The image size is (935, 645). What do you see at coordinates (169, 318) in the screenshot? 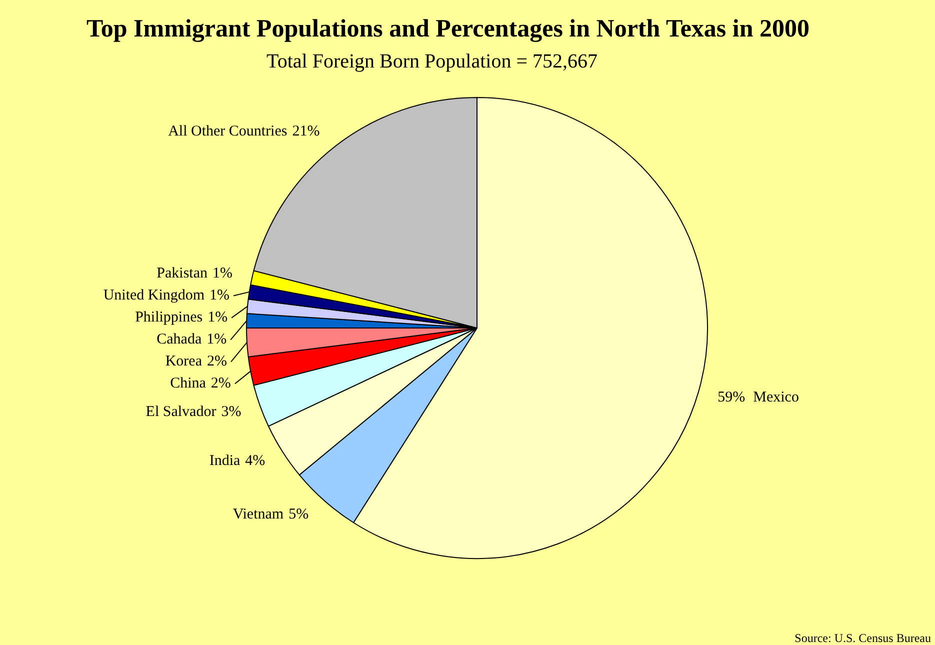
I see `slice-label: Philippines` at bounding box center [169, 318].